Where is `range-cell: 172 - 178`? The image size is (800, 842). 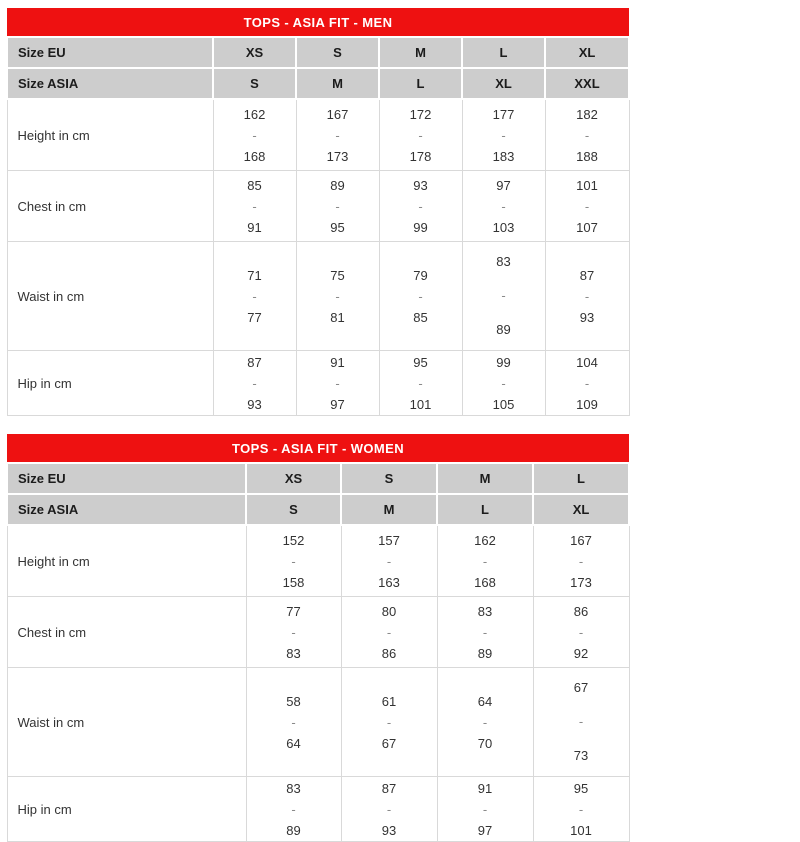 range-cell: 172 - 178 is located at coordinates (420, 134).